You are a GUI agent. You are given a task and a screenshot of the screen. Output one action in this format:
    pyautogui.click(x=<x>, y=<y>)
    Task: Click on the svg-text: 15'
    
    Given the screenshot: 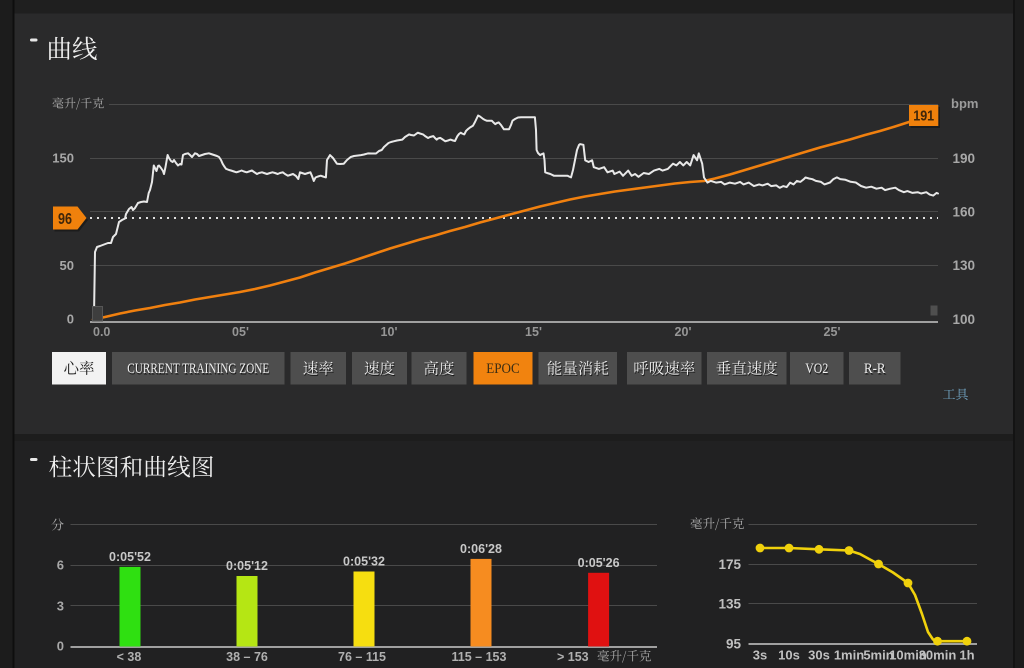 What is the action you would take?
    pyautogui.click(x=533, y=332)
    